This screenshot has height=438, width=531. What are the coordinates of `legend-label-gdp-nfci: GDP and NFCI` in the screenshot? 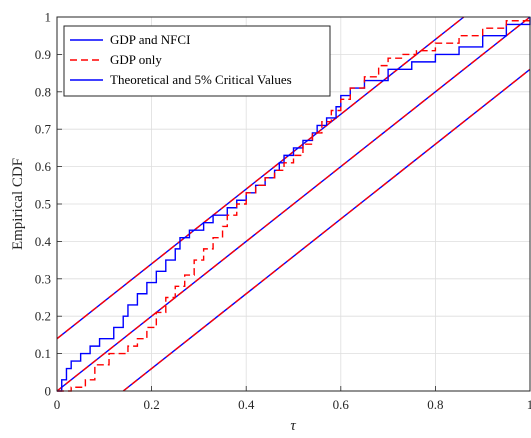 It's located at (150, 39).